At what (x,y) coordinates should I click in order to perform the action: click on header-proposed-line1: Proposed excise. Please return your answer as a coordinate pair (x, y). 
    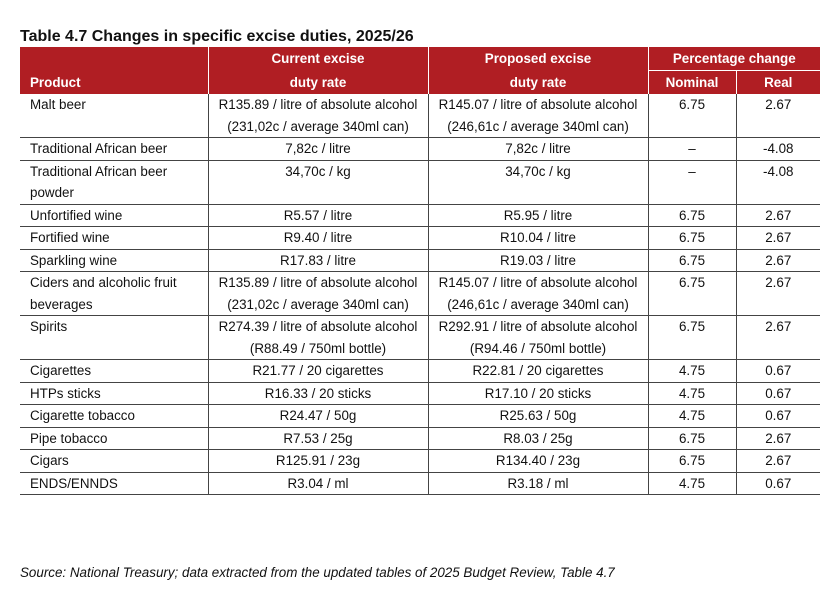
    Looking at the image, I should click on (537, 59).